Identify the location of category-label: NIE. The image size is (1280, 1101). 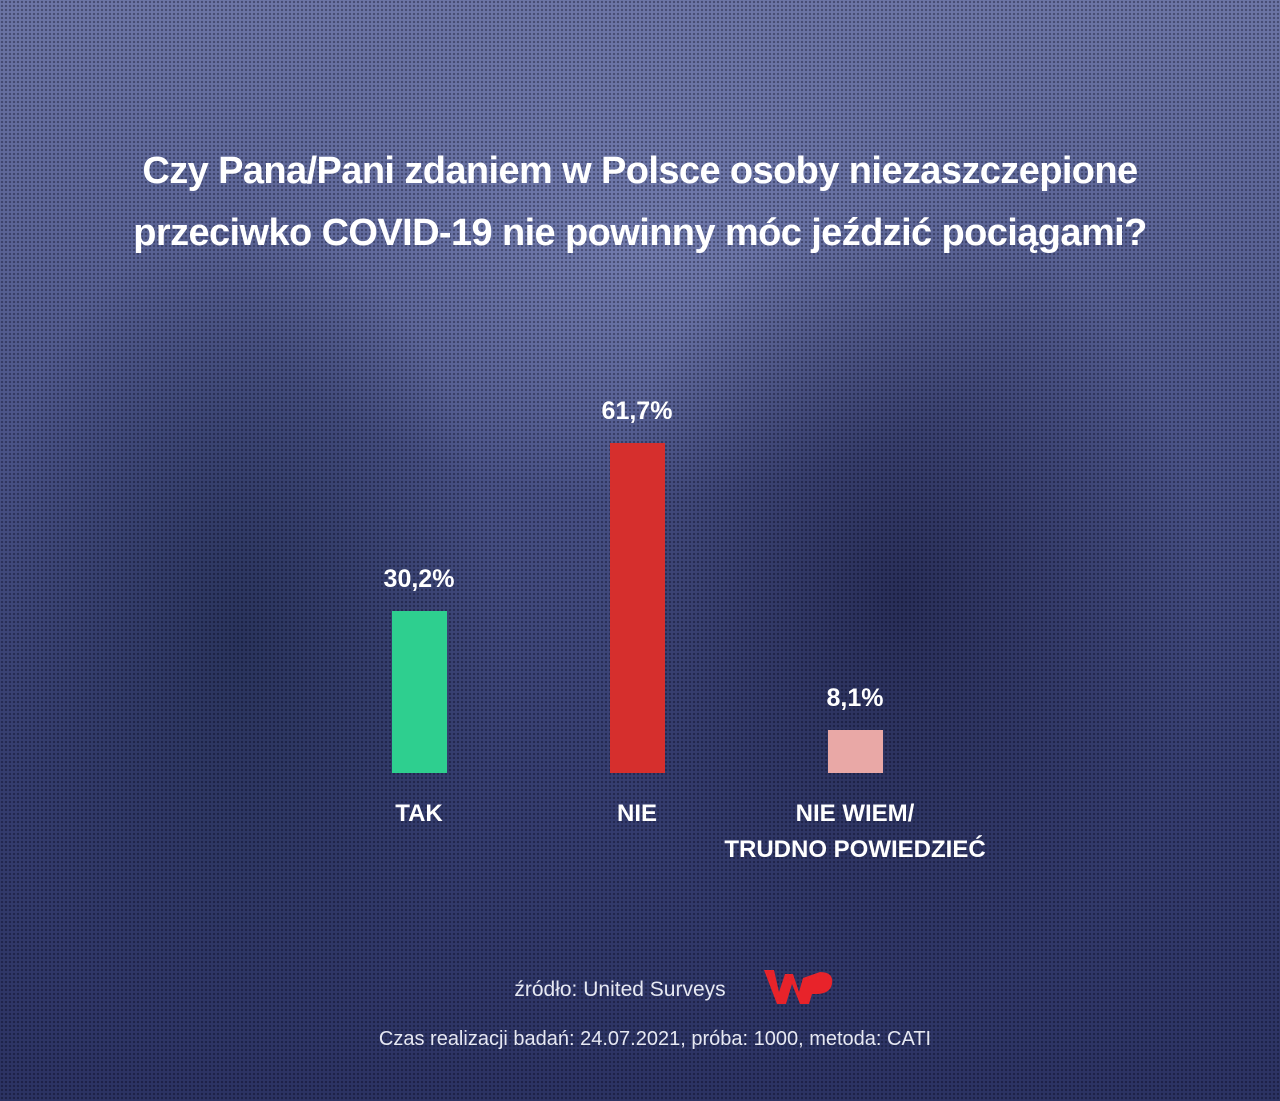
(636, 813).